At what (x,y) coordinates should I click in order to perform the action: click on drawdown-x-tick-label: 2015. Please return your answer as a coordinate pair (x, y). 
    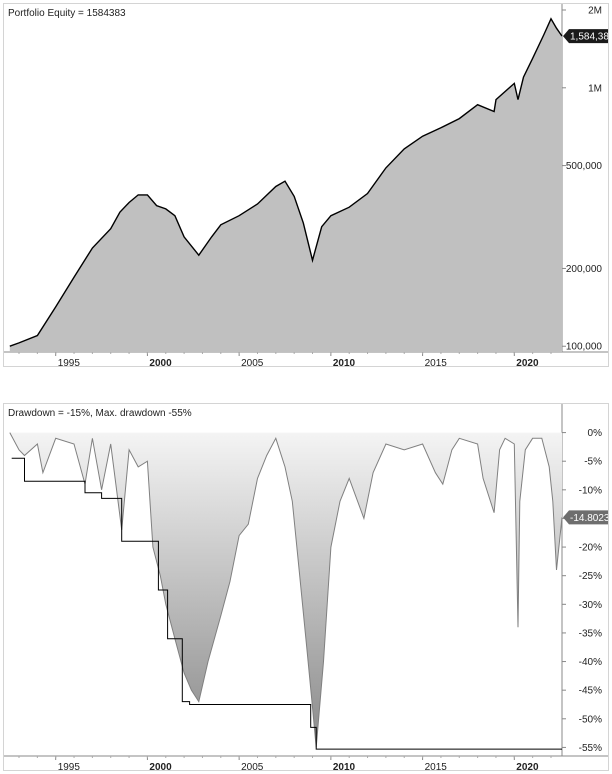
    Looking at the image, I should click on (436, 766).